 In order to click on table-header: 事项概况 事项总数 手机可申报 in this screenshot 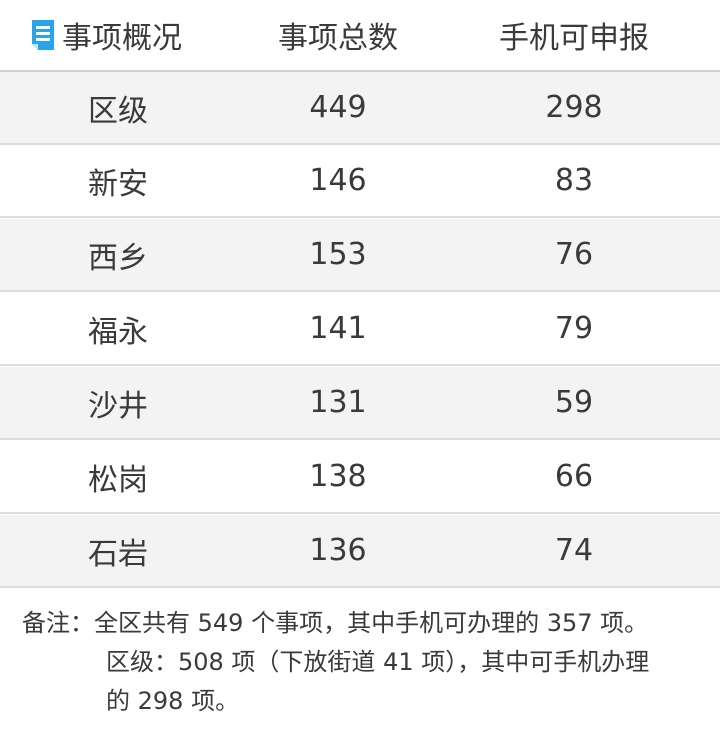, I will do `click(360, 36)`.